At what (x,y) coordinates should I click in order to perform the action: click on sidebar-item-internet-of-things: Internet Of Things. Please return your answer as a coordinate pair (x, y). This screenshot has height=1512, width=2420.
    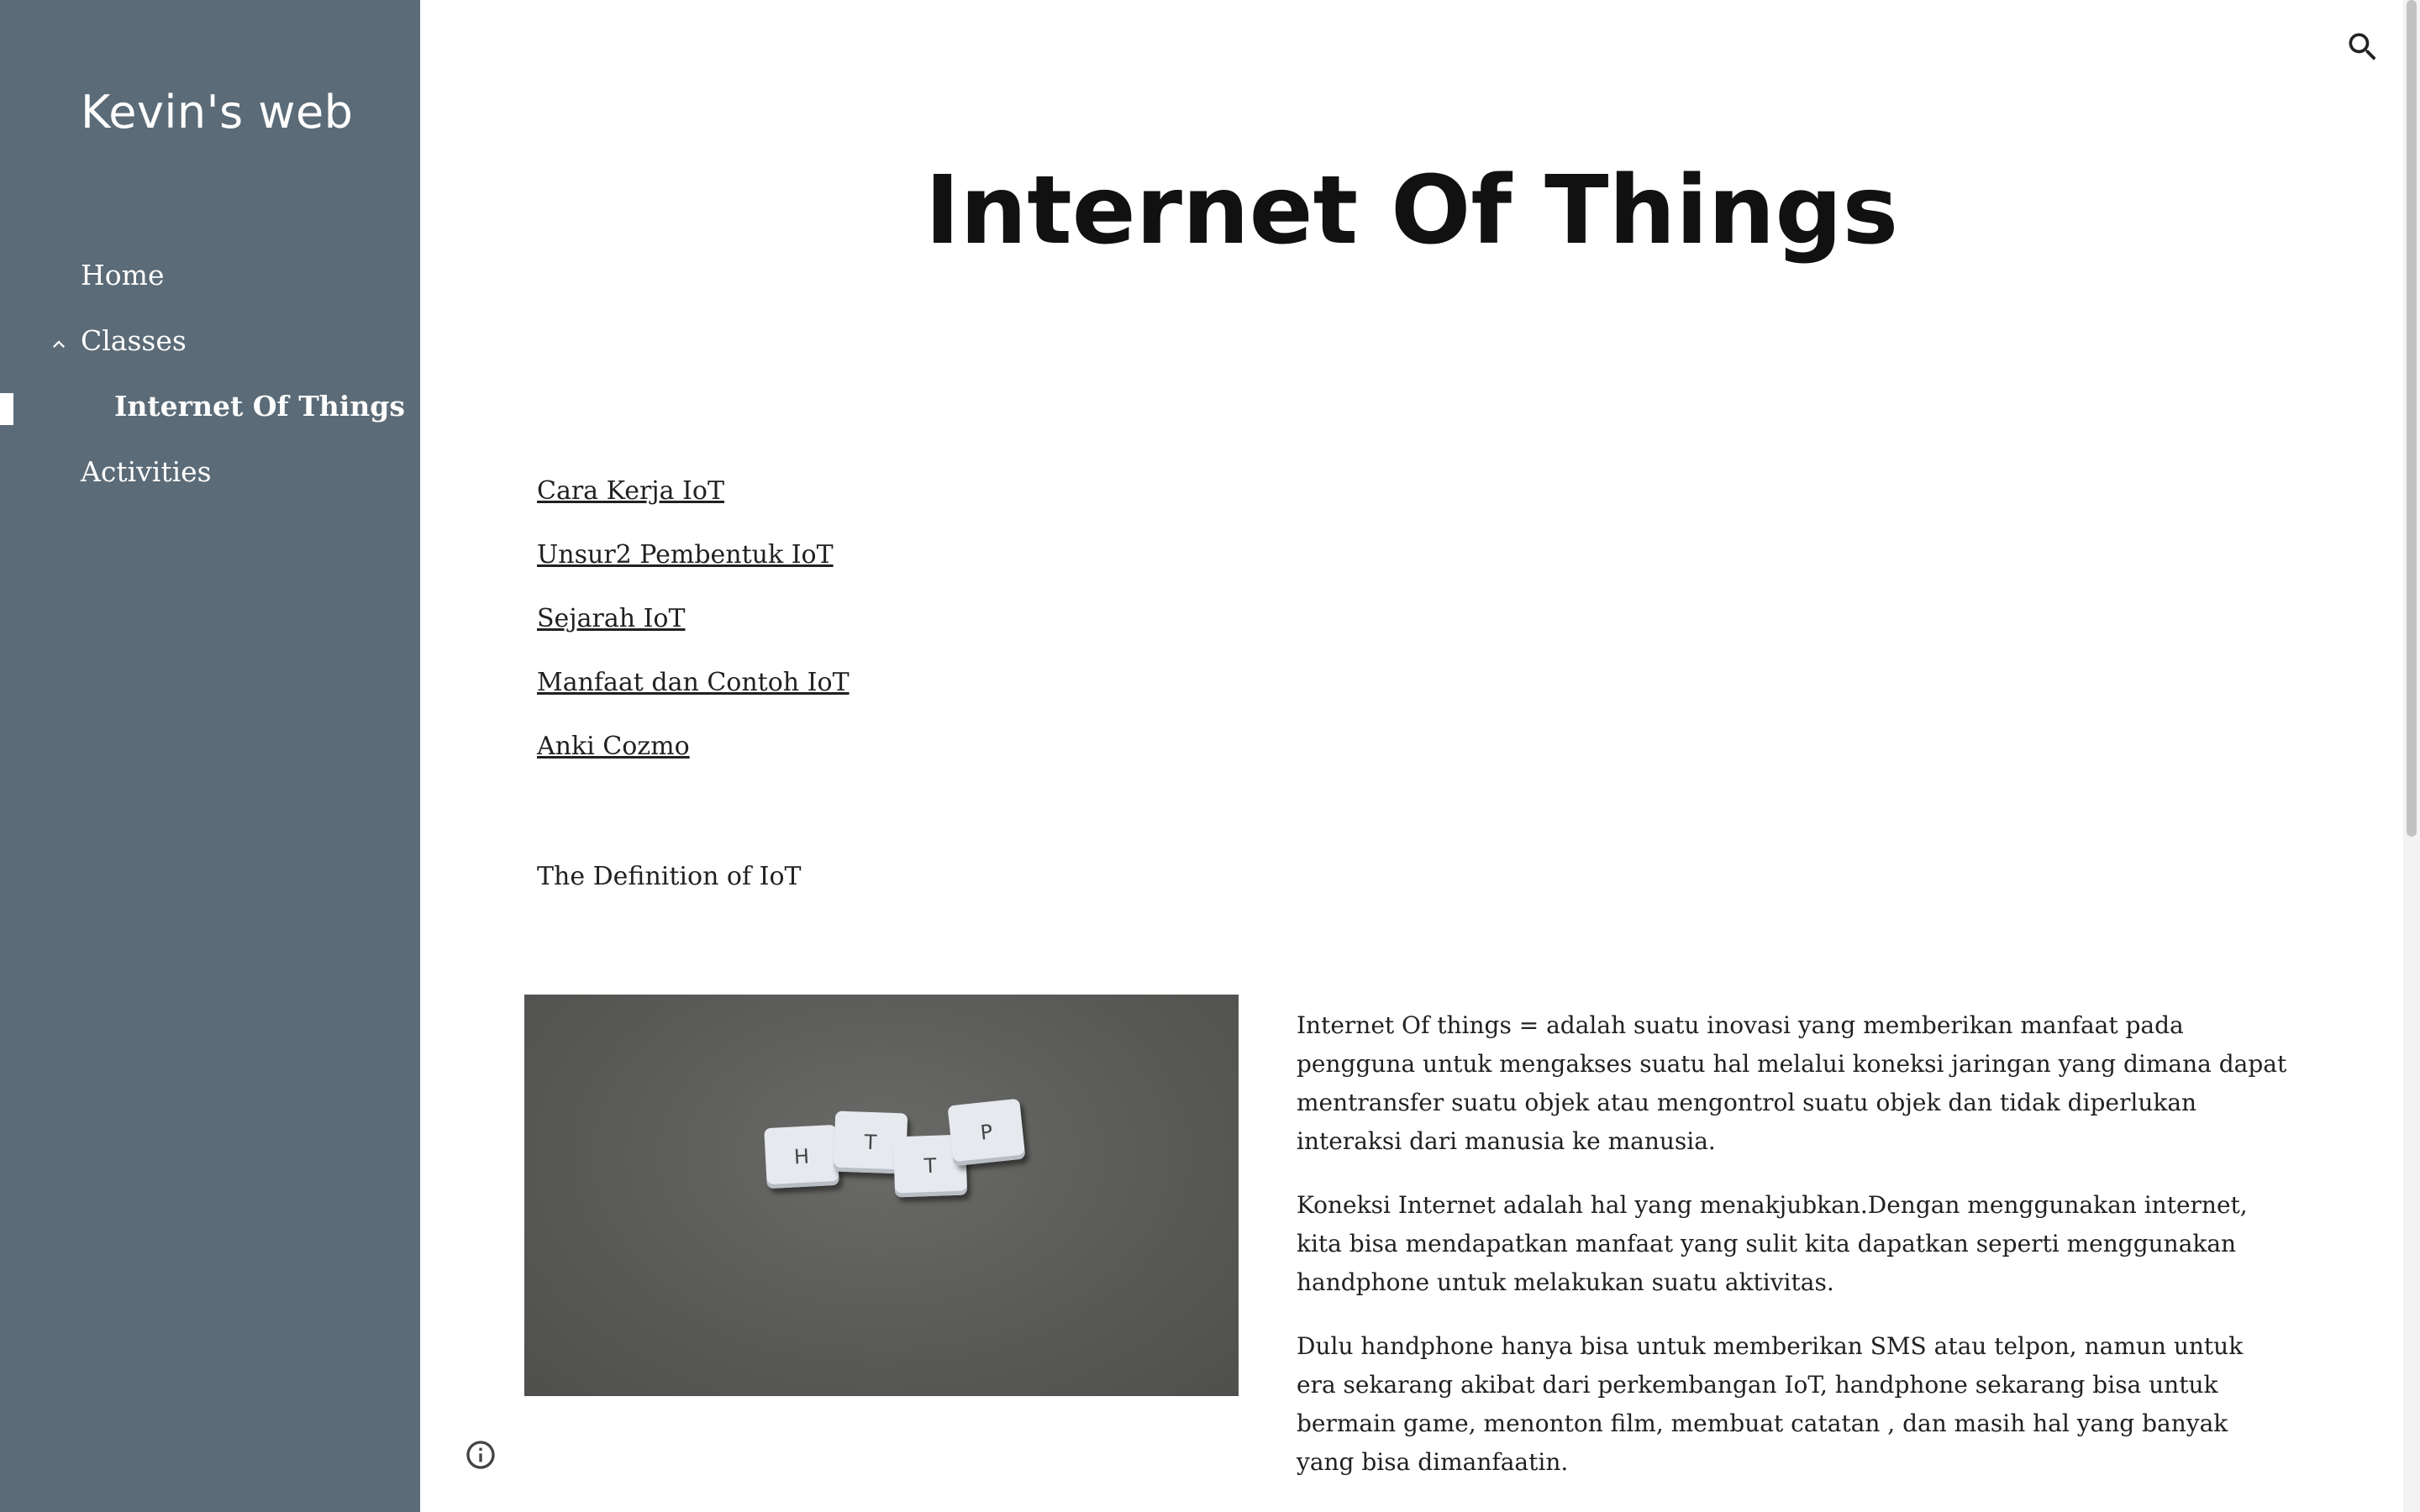
    Looking at the image, I should click on (259, 406).